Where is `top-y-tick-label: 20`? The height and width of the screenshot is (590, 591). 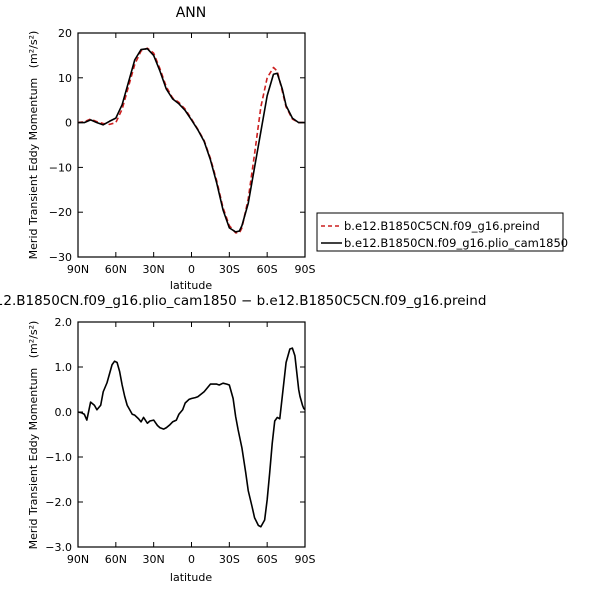 top-y-tick-label: 20 is located at coordinates (65, 33).